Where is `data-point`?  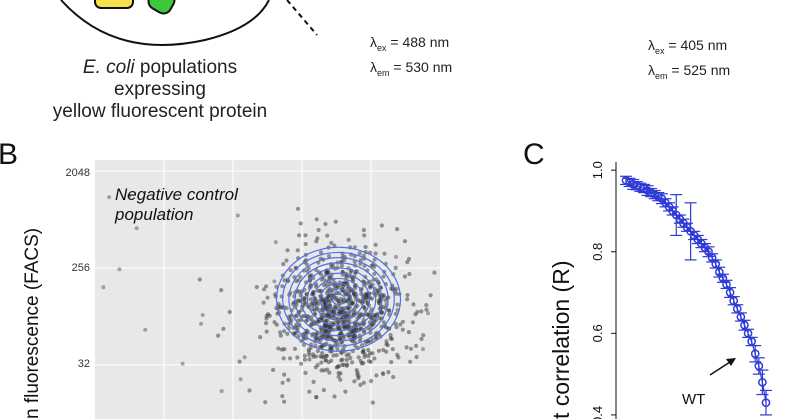 data-point is located at coordinates (712, 258).